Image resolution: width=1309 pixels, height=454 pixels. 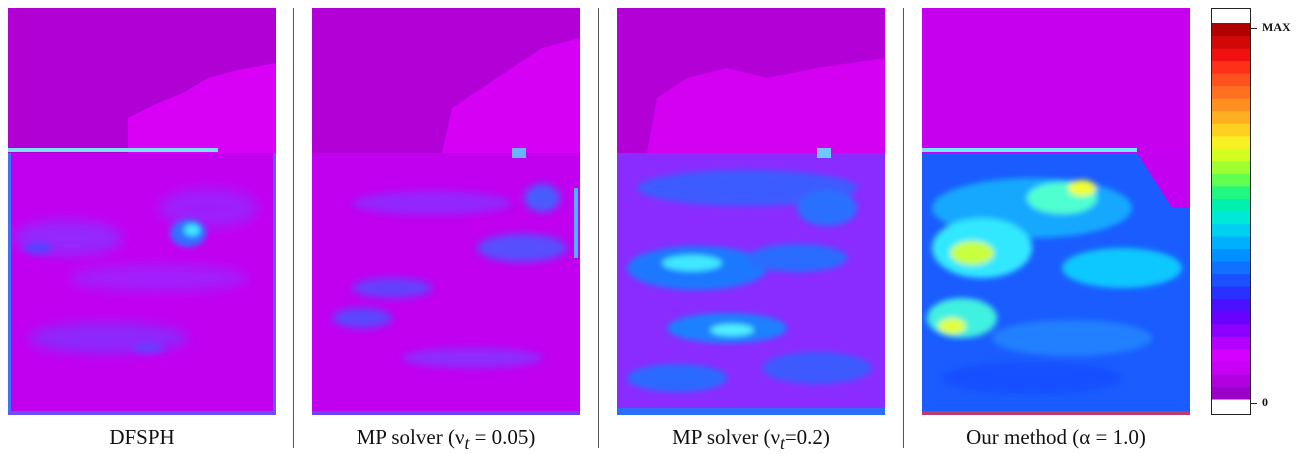 I want to click on caption-suffix: =0.2), so click(x=807, y=437).